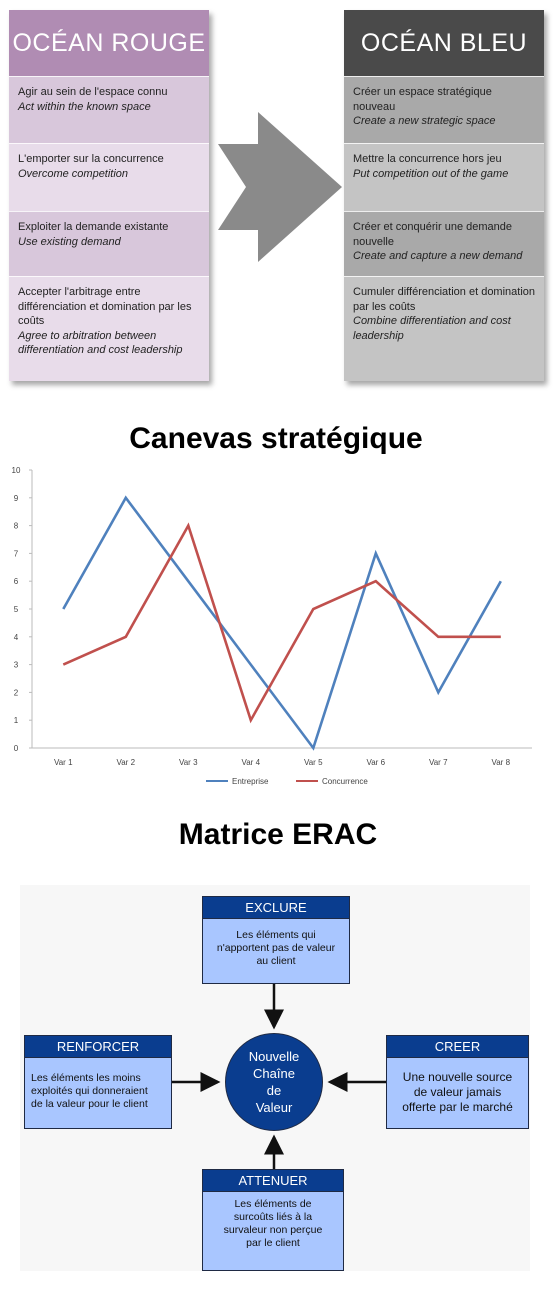 This screenshot has width=556, height=1291. What do you see at coordinates (276, 935) in the screenshot?
I see `exclure-line: Les éléments qui` at bounding box center [276, 935].